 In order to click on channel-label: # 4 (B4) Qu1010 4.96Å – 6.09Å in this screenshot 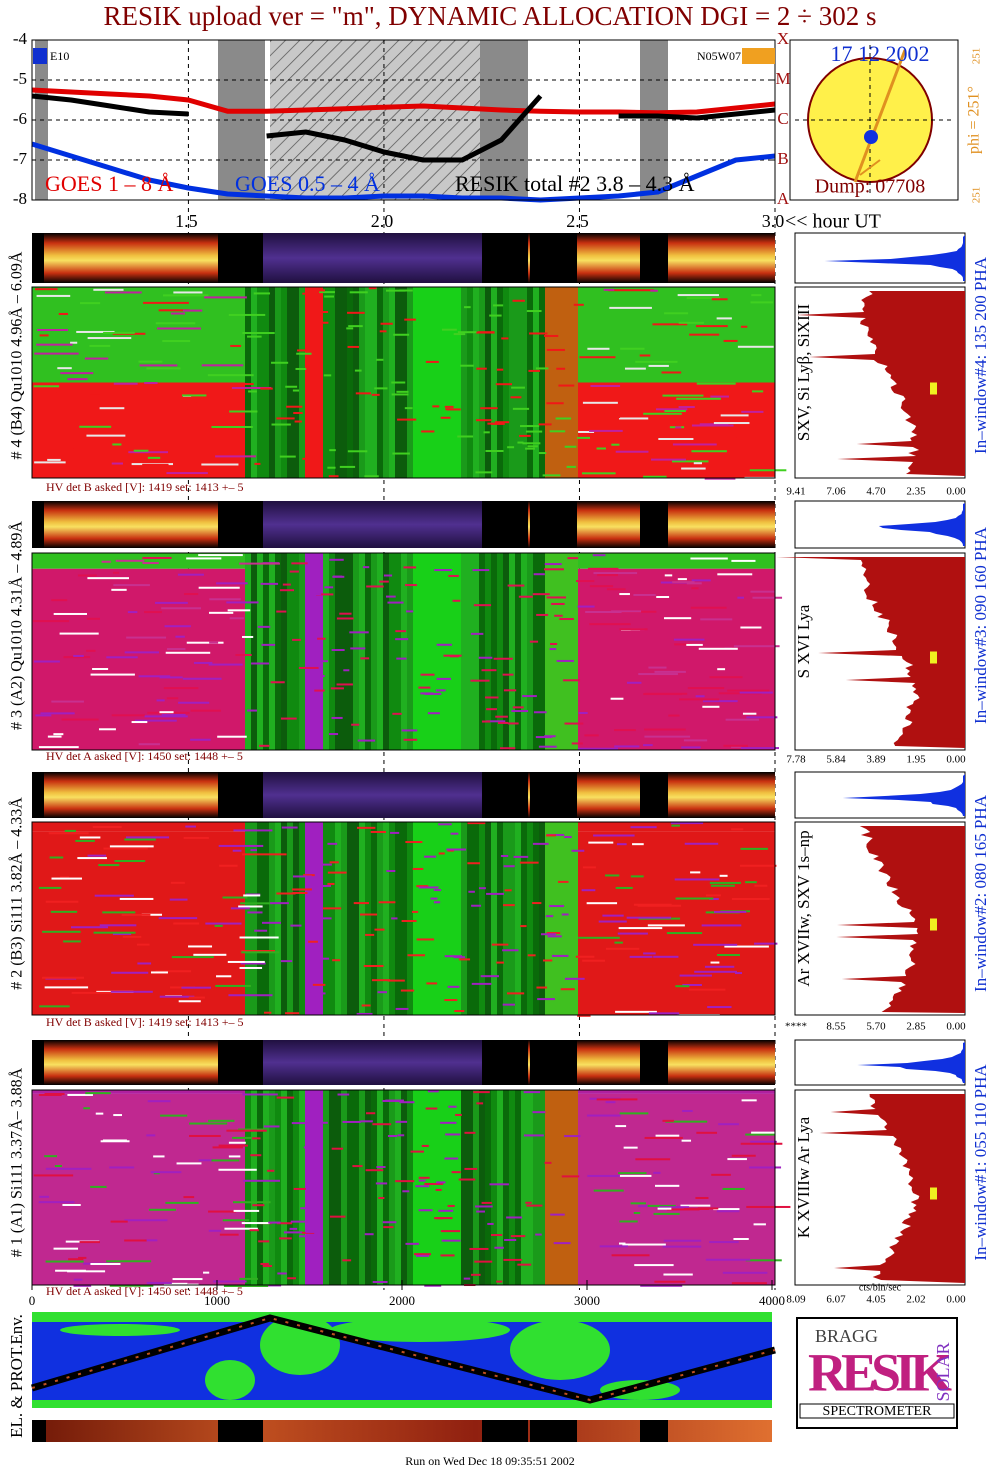, I will do `click(17, 355)`.